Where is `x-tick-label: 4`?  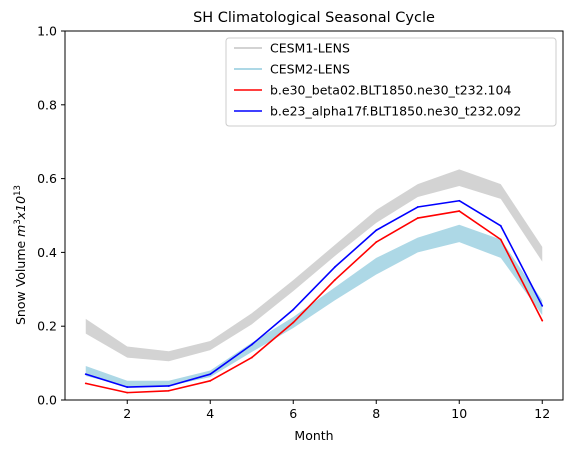 x-tick-label: 4 is located at coordinates (210, 413).